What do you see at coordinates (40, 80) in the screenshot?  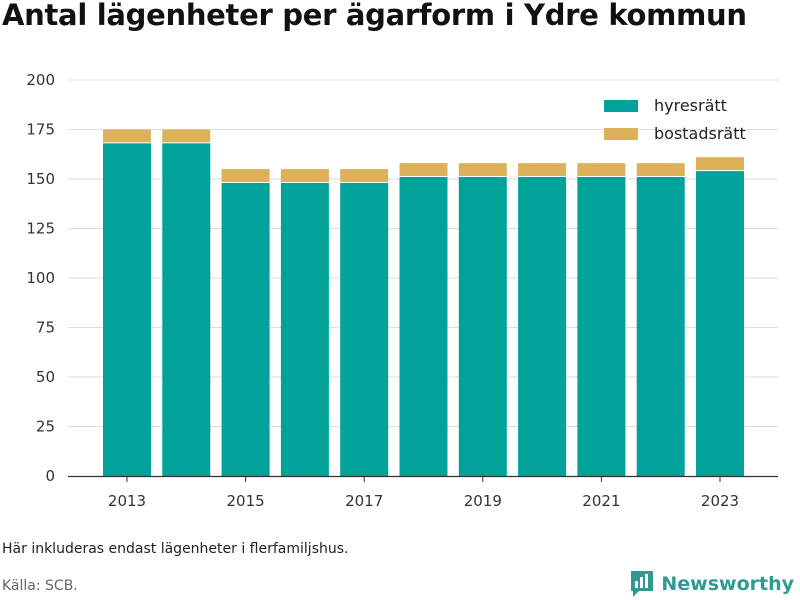 I see `y-tick-label: 200` at bounding box center [40, 80].